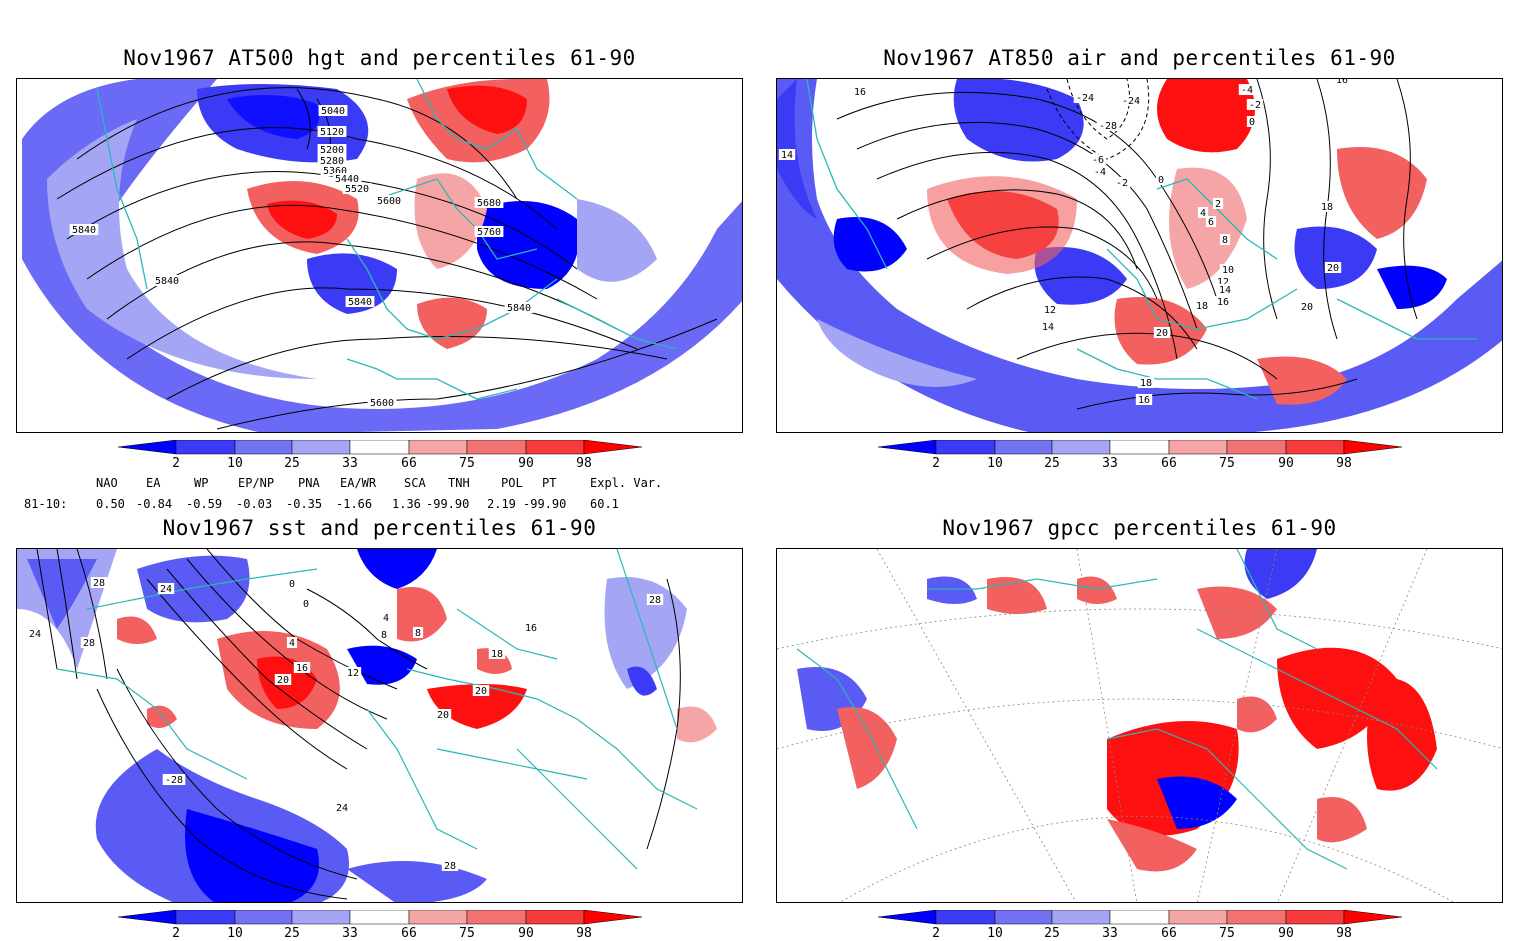 This screenshot has height=941, width=1520. What do you see at coordinates (347, 179) in the screenshot?
I see `contour-label: 5440` at bounding box center [347, 179].